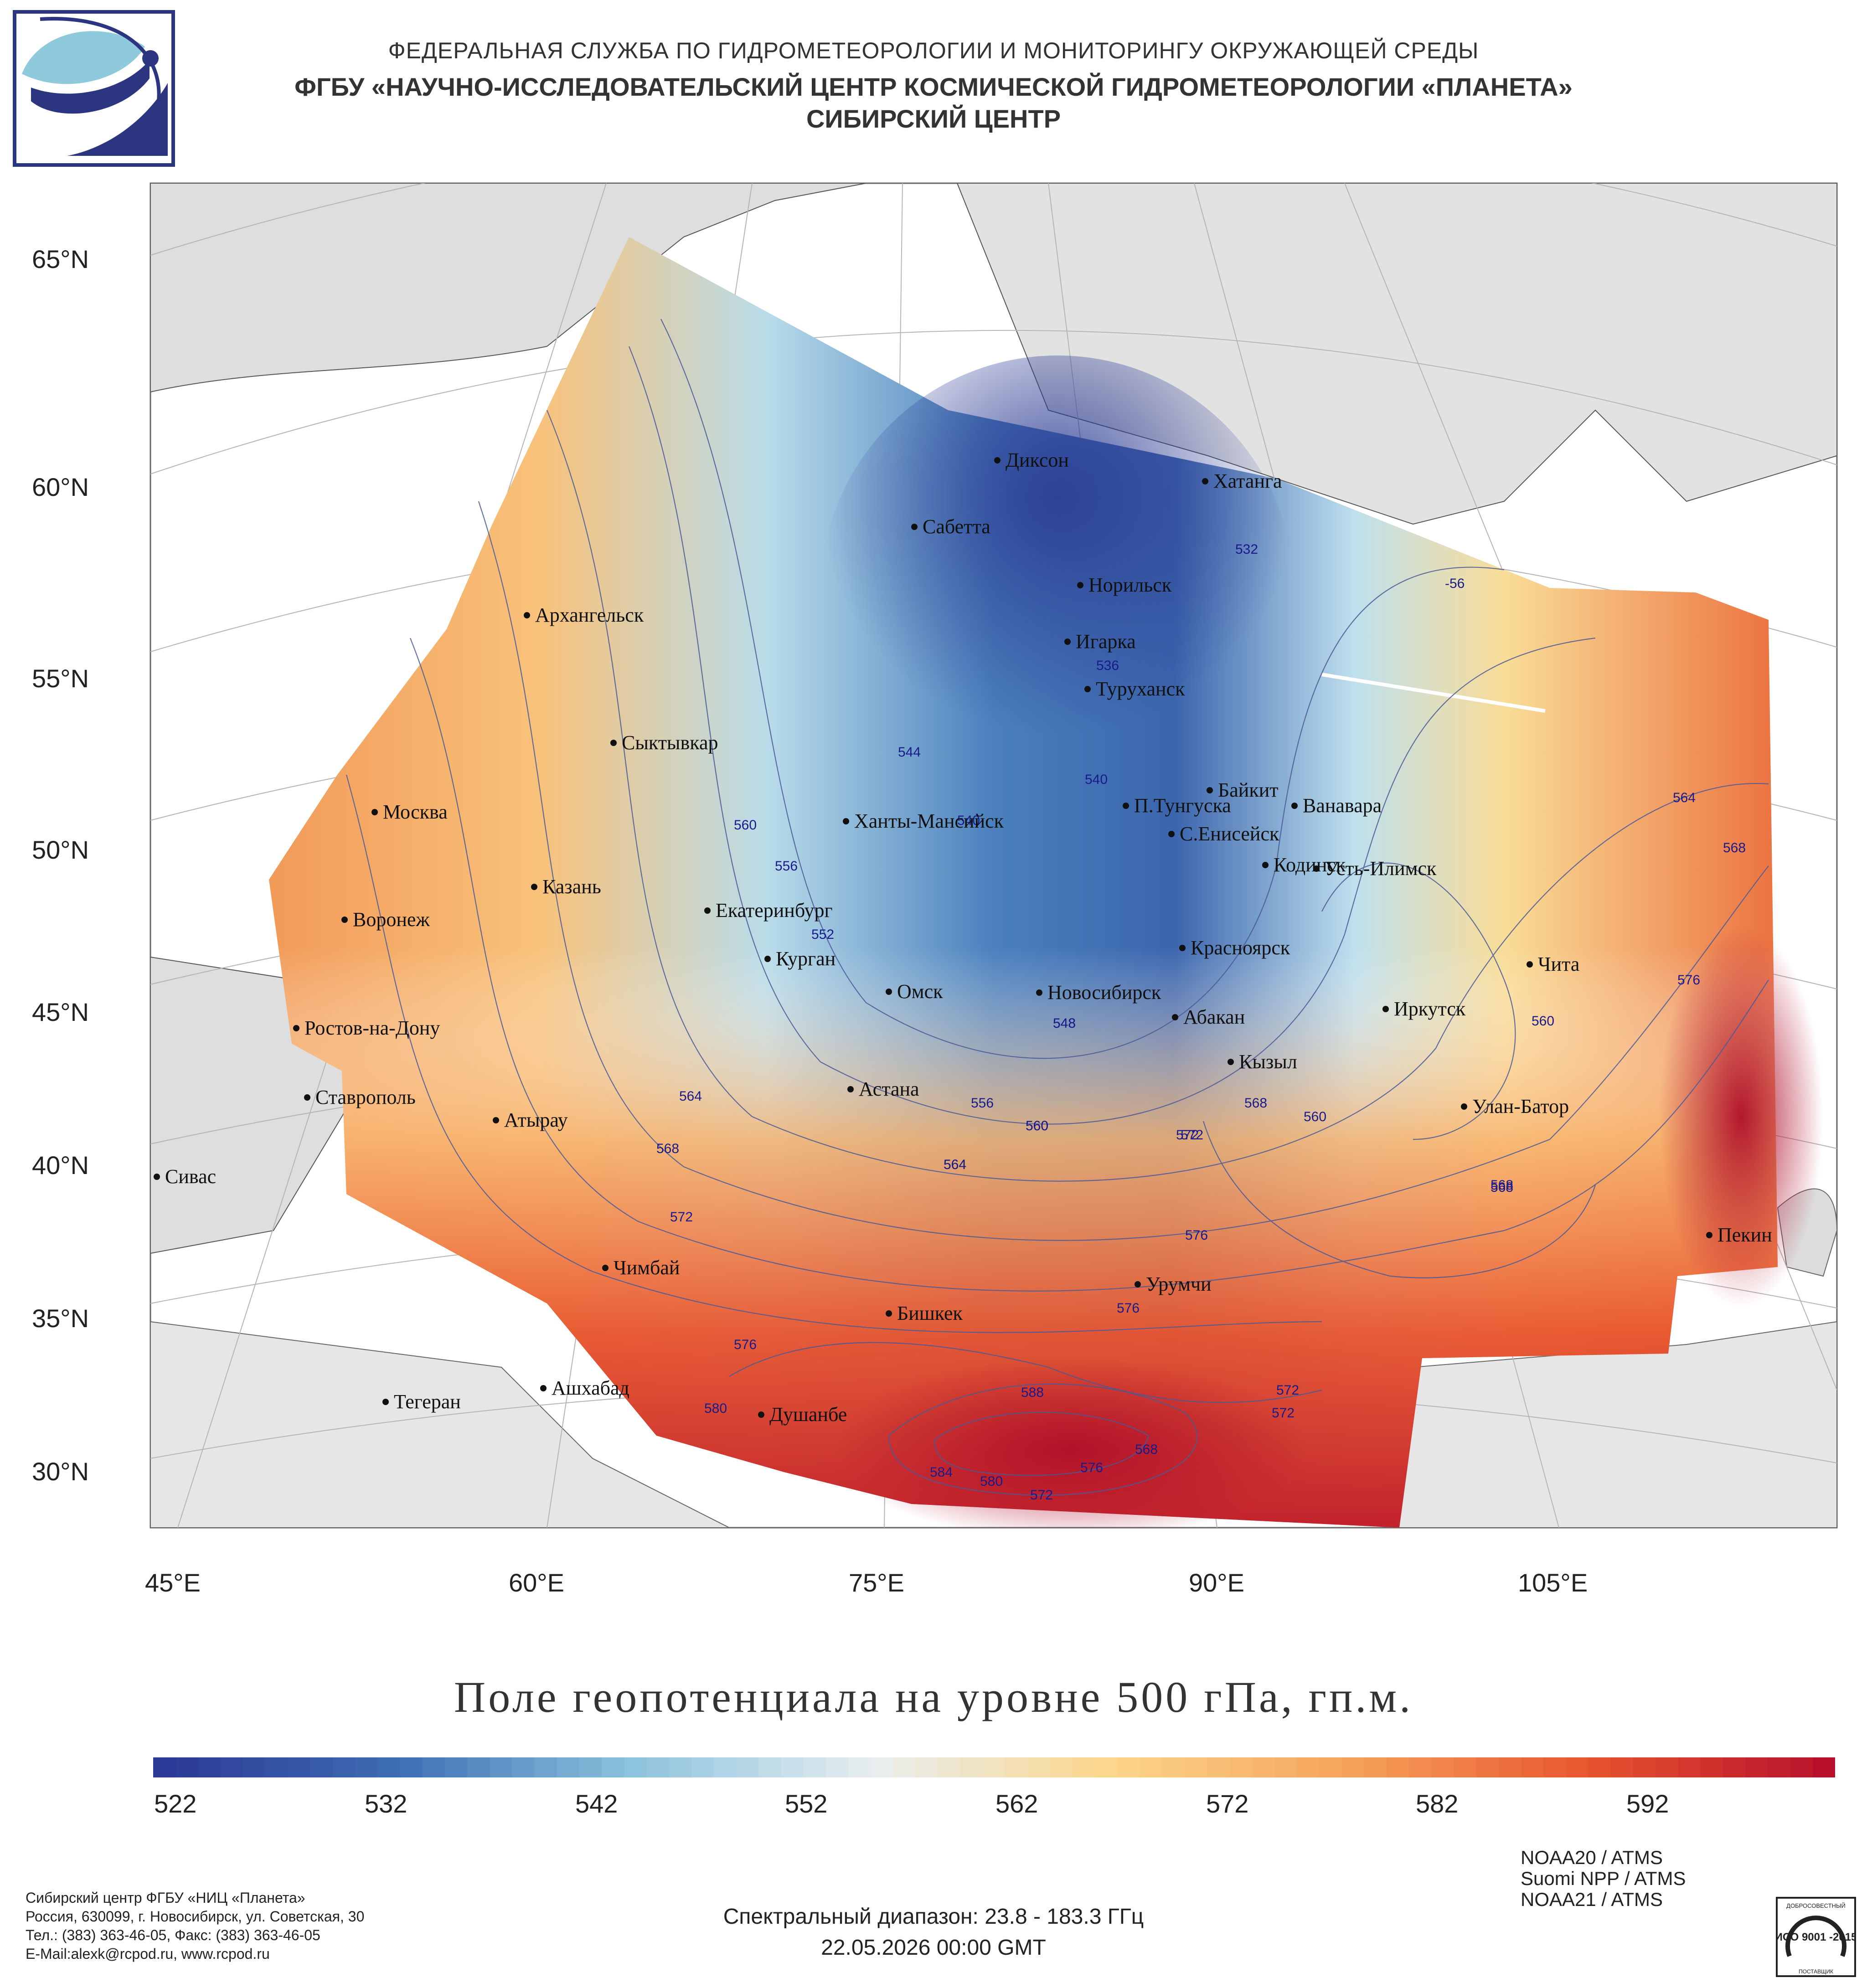 The image size is (1867, 1988). What do you see at coordinates (60, 1472) in the screenshot?
I see `lat-label-30: 30°N` at bounding box center [60, 1472].